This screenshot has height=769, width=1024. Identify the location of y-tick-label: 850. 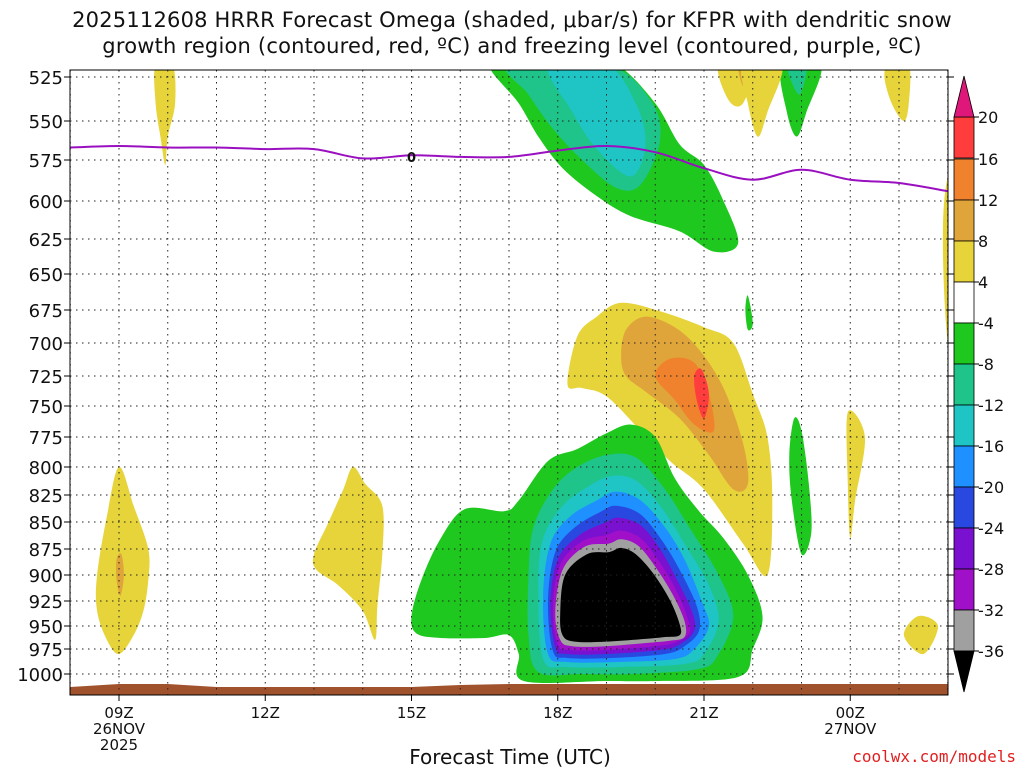
(46, 523).